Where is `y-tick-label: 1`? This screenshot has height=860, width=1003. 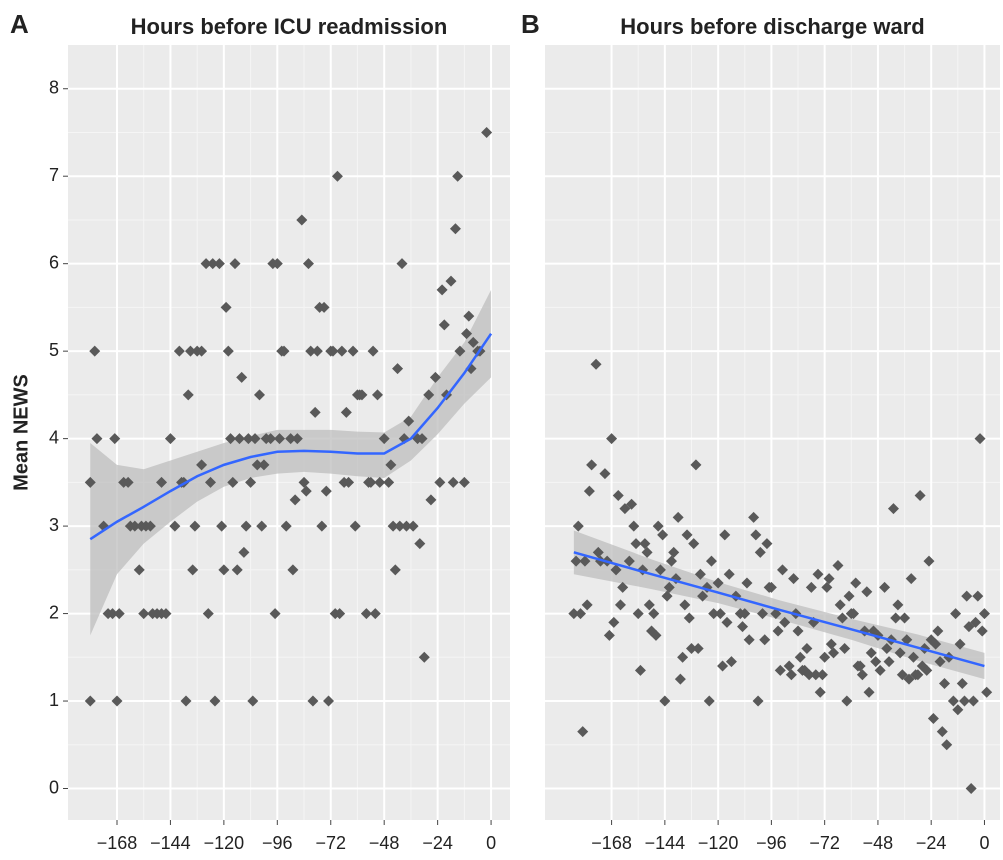 y-tick-label: 1 is located at coordinates (54, 700).